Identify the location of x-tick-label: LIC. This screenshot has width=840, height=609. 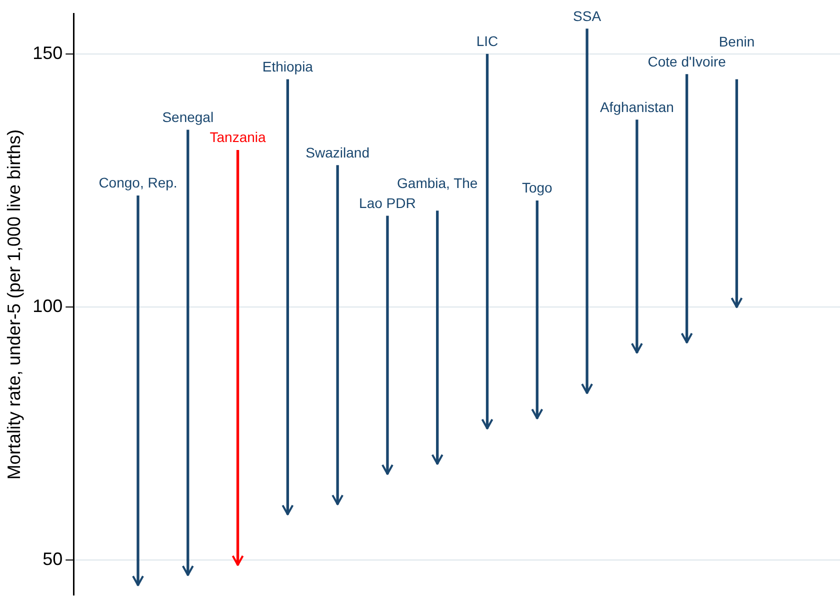
(487, 41).